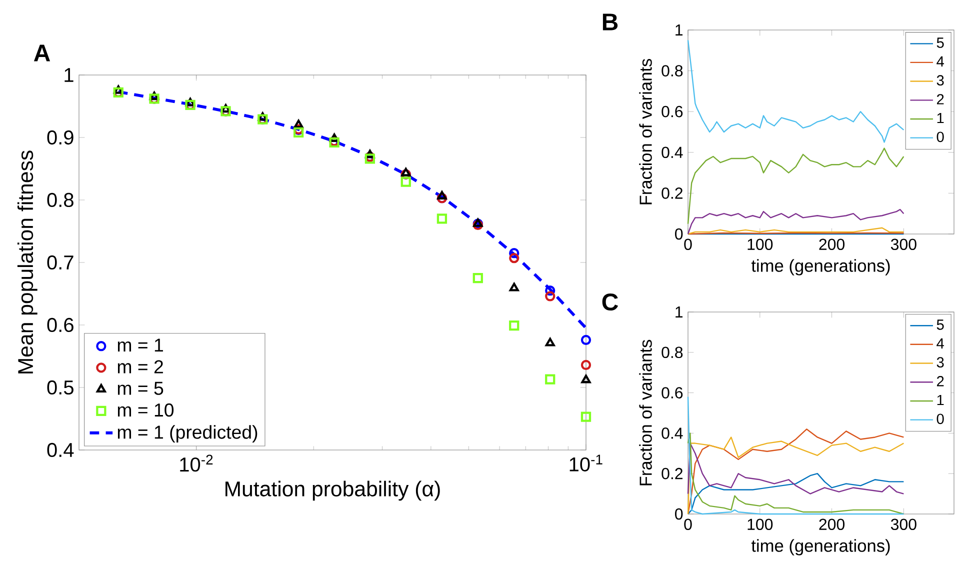 The height and width of the screenshot is (567, 957). Describe the element at coordinates (42, 53) in the screenshot. I see `text: A` at that location.